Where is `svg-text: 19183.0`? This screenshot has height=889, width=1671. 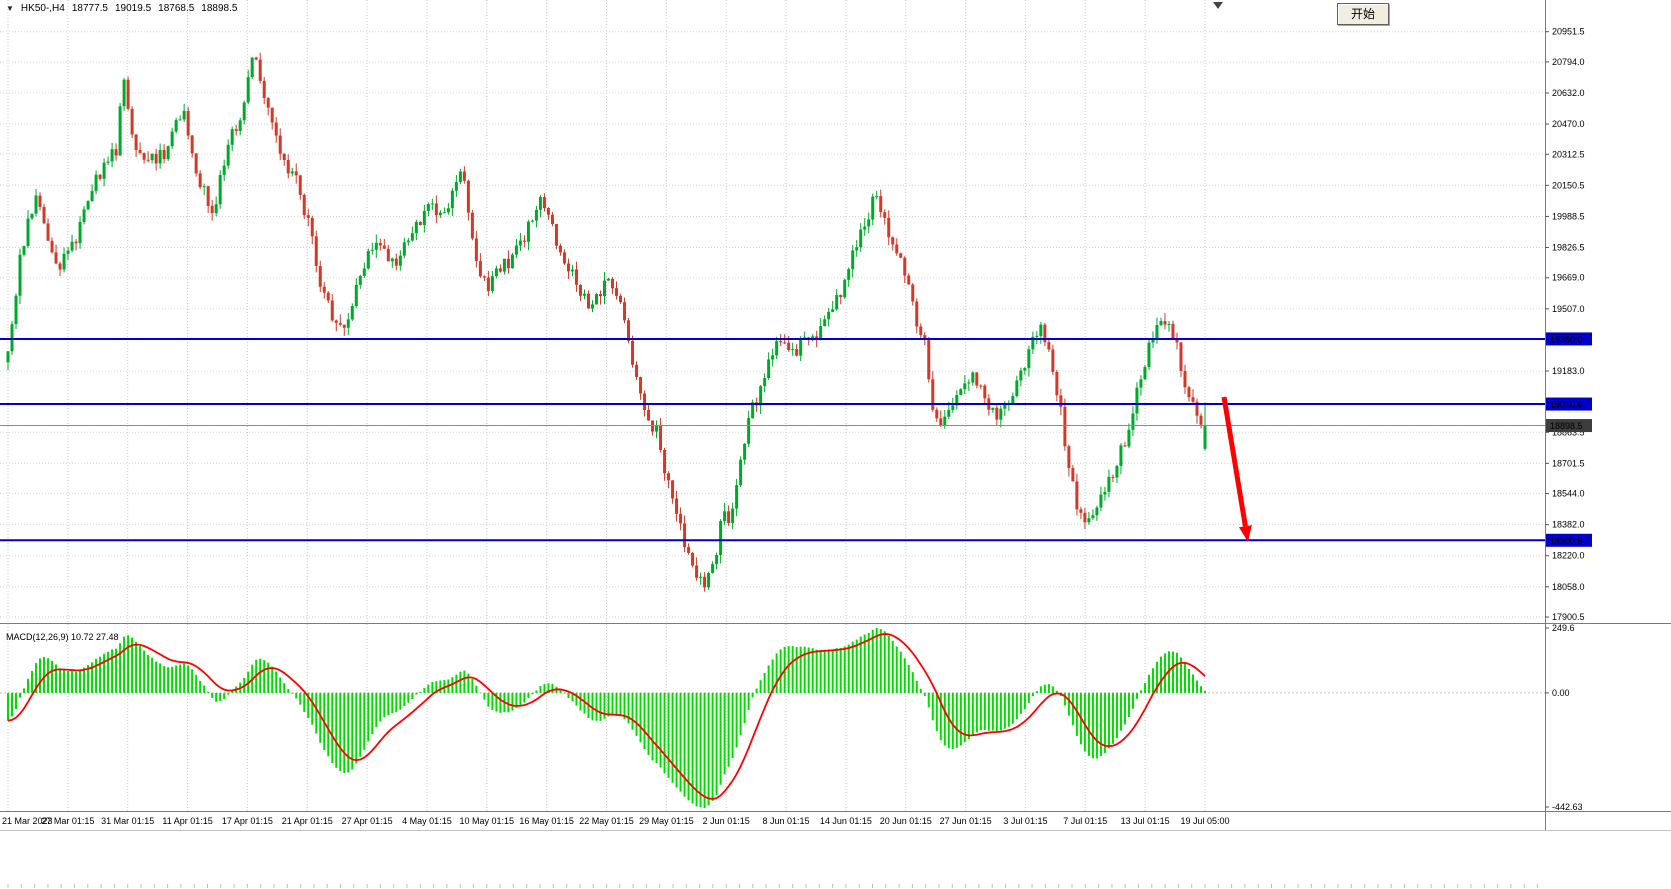 svg-text: 19183.0 is located at coordinates (1568, 371).